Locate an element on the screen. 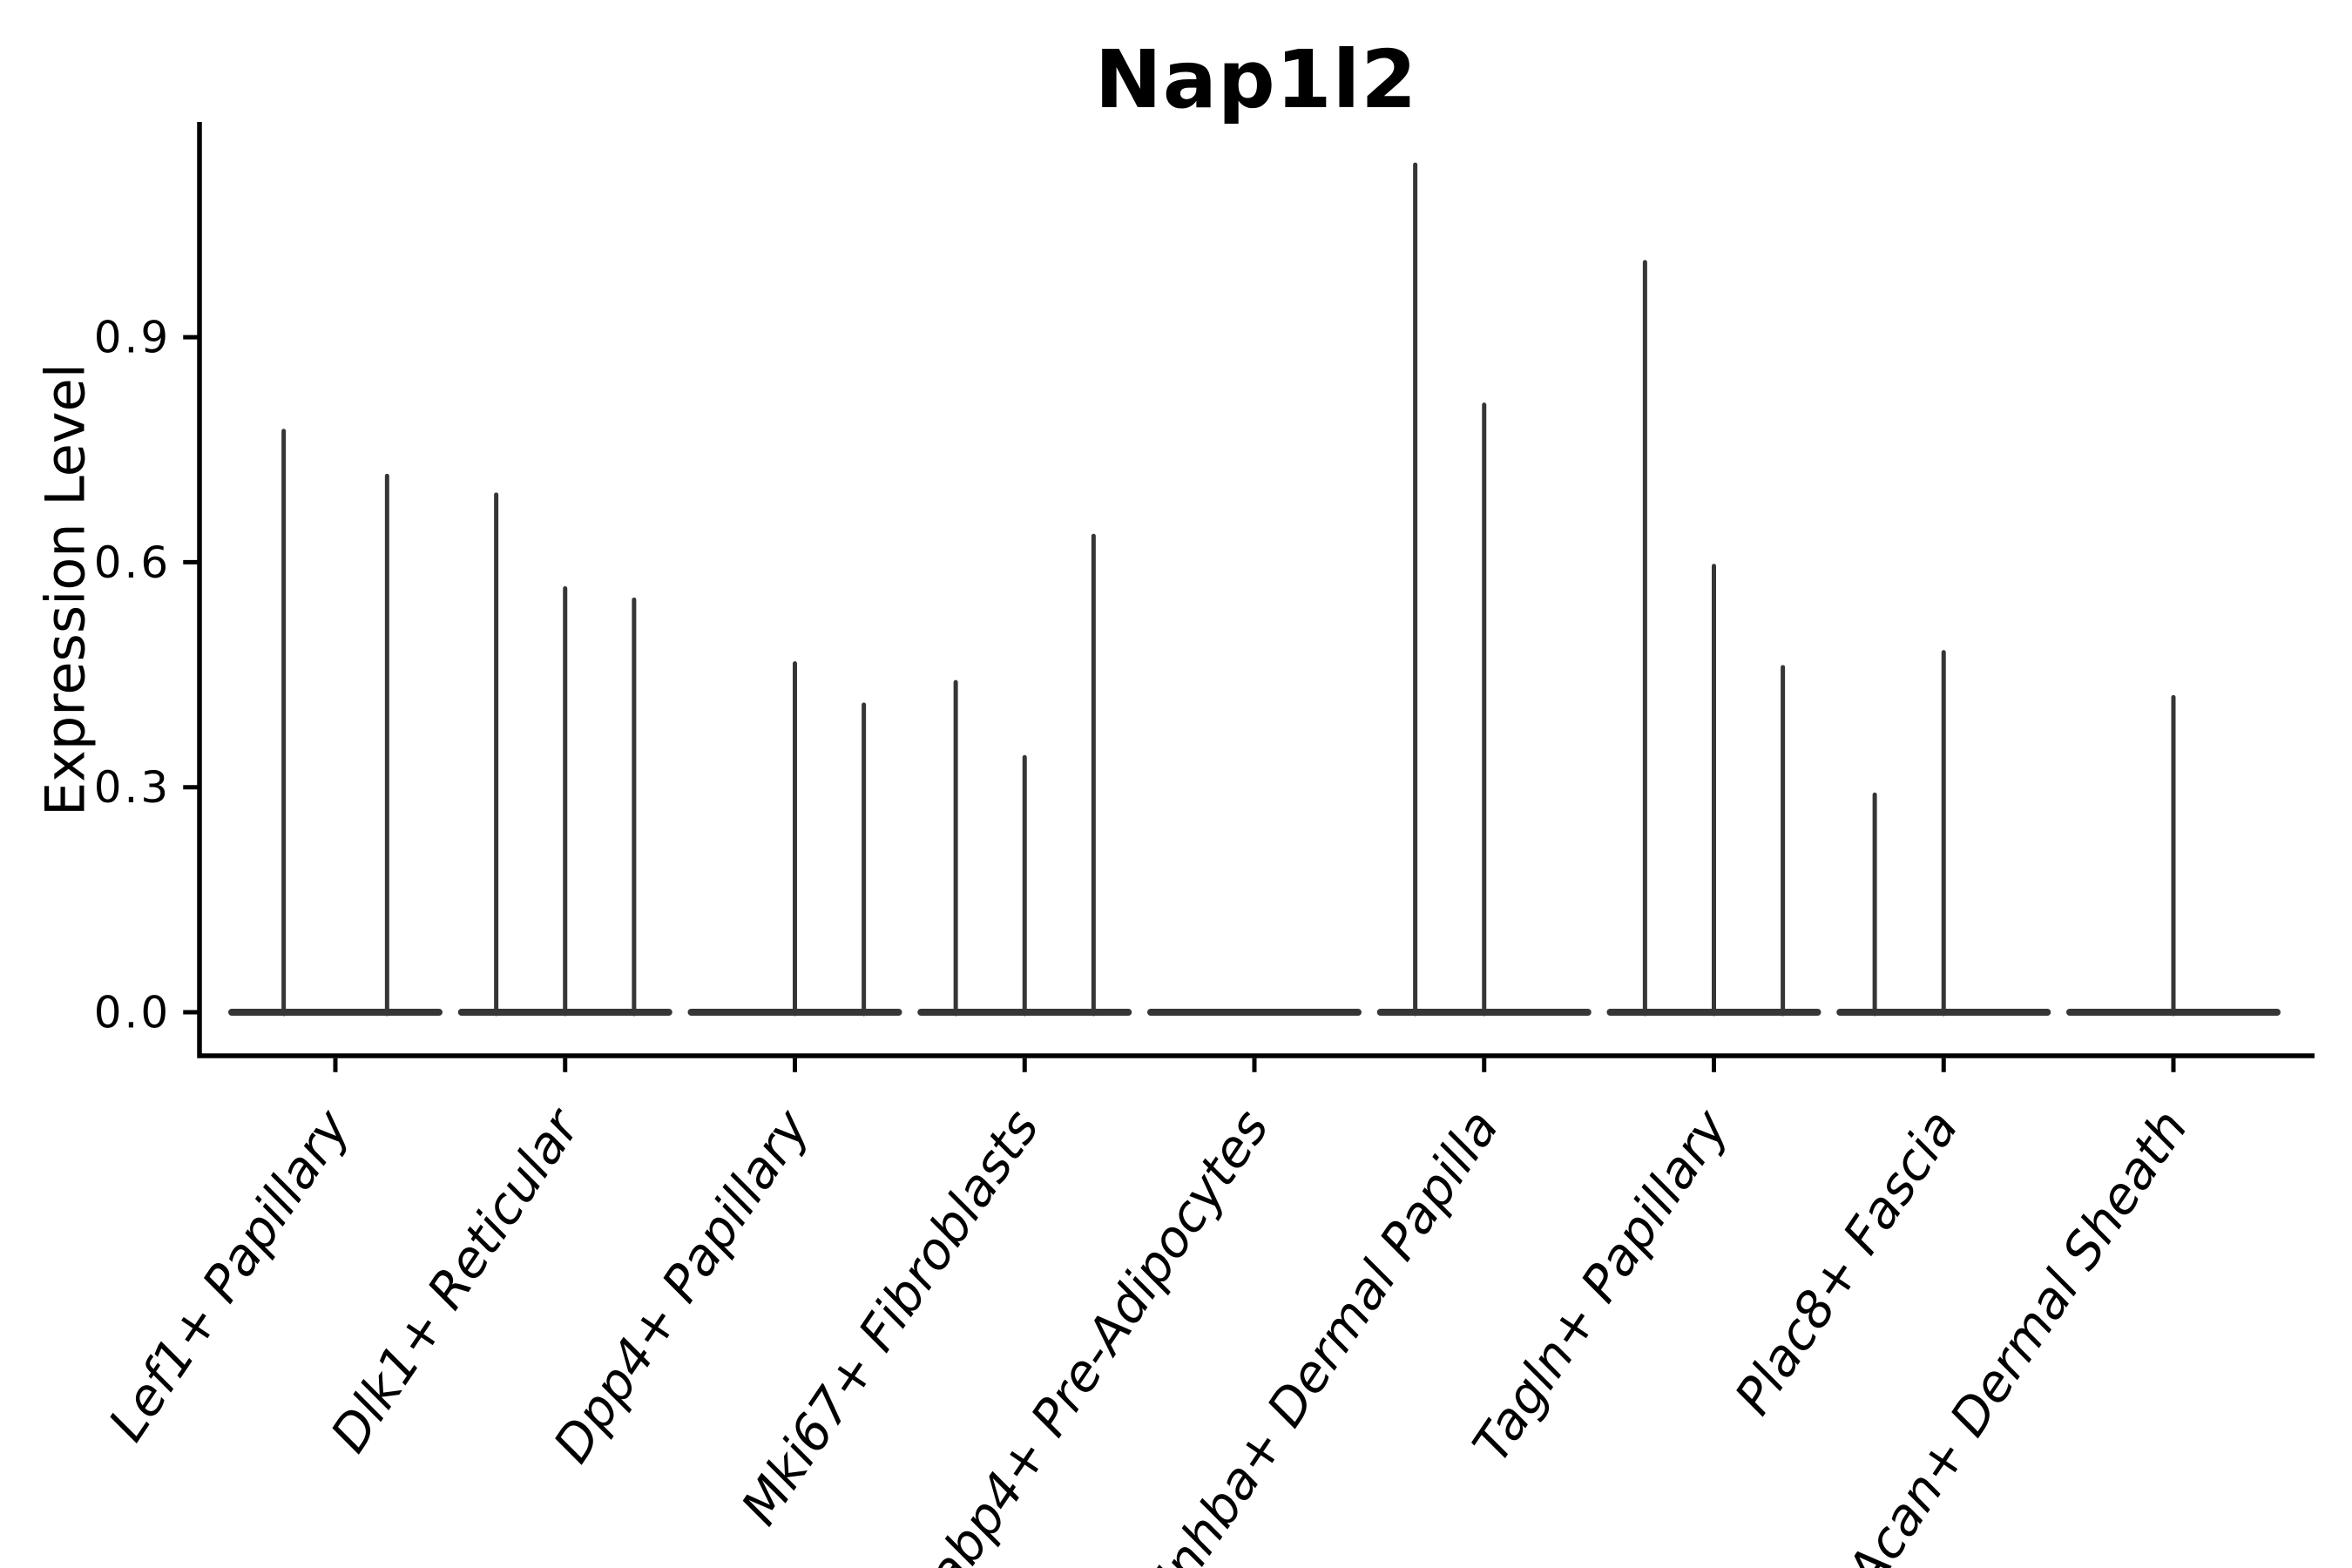 The image size is (2352, 1568). x-tick-label: Dlk1+ Reticular is located at coordinates (455, 1280).